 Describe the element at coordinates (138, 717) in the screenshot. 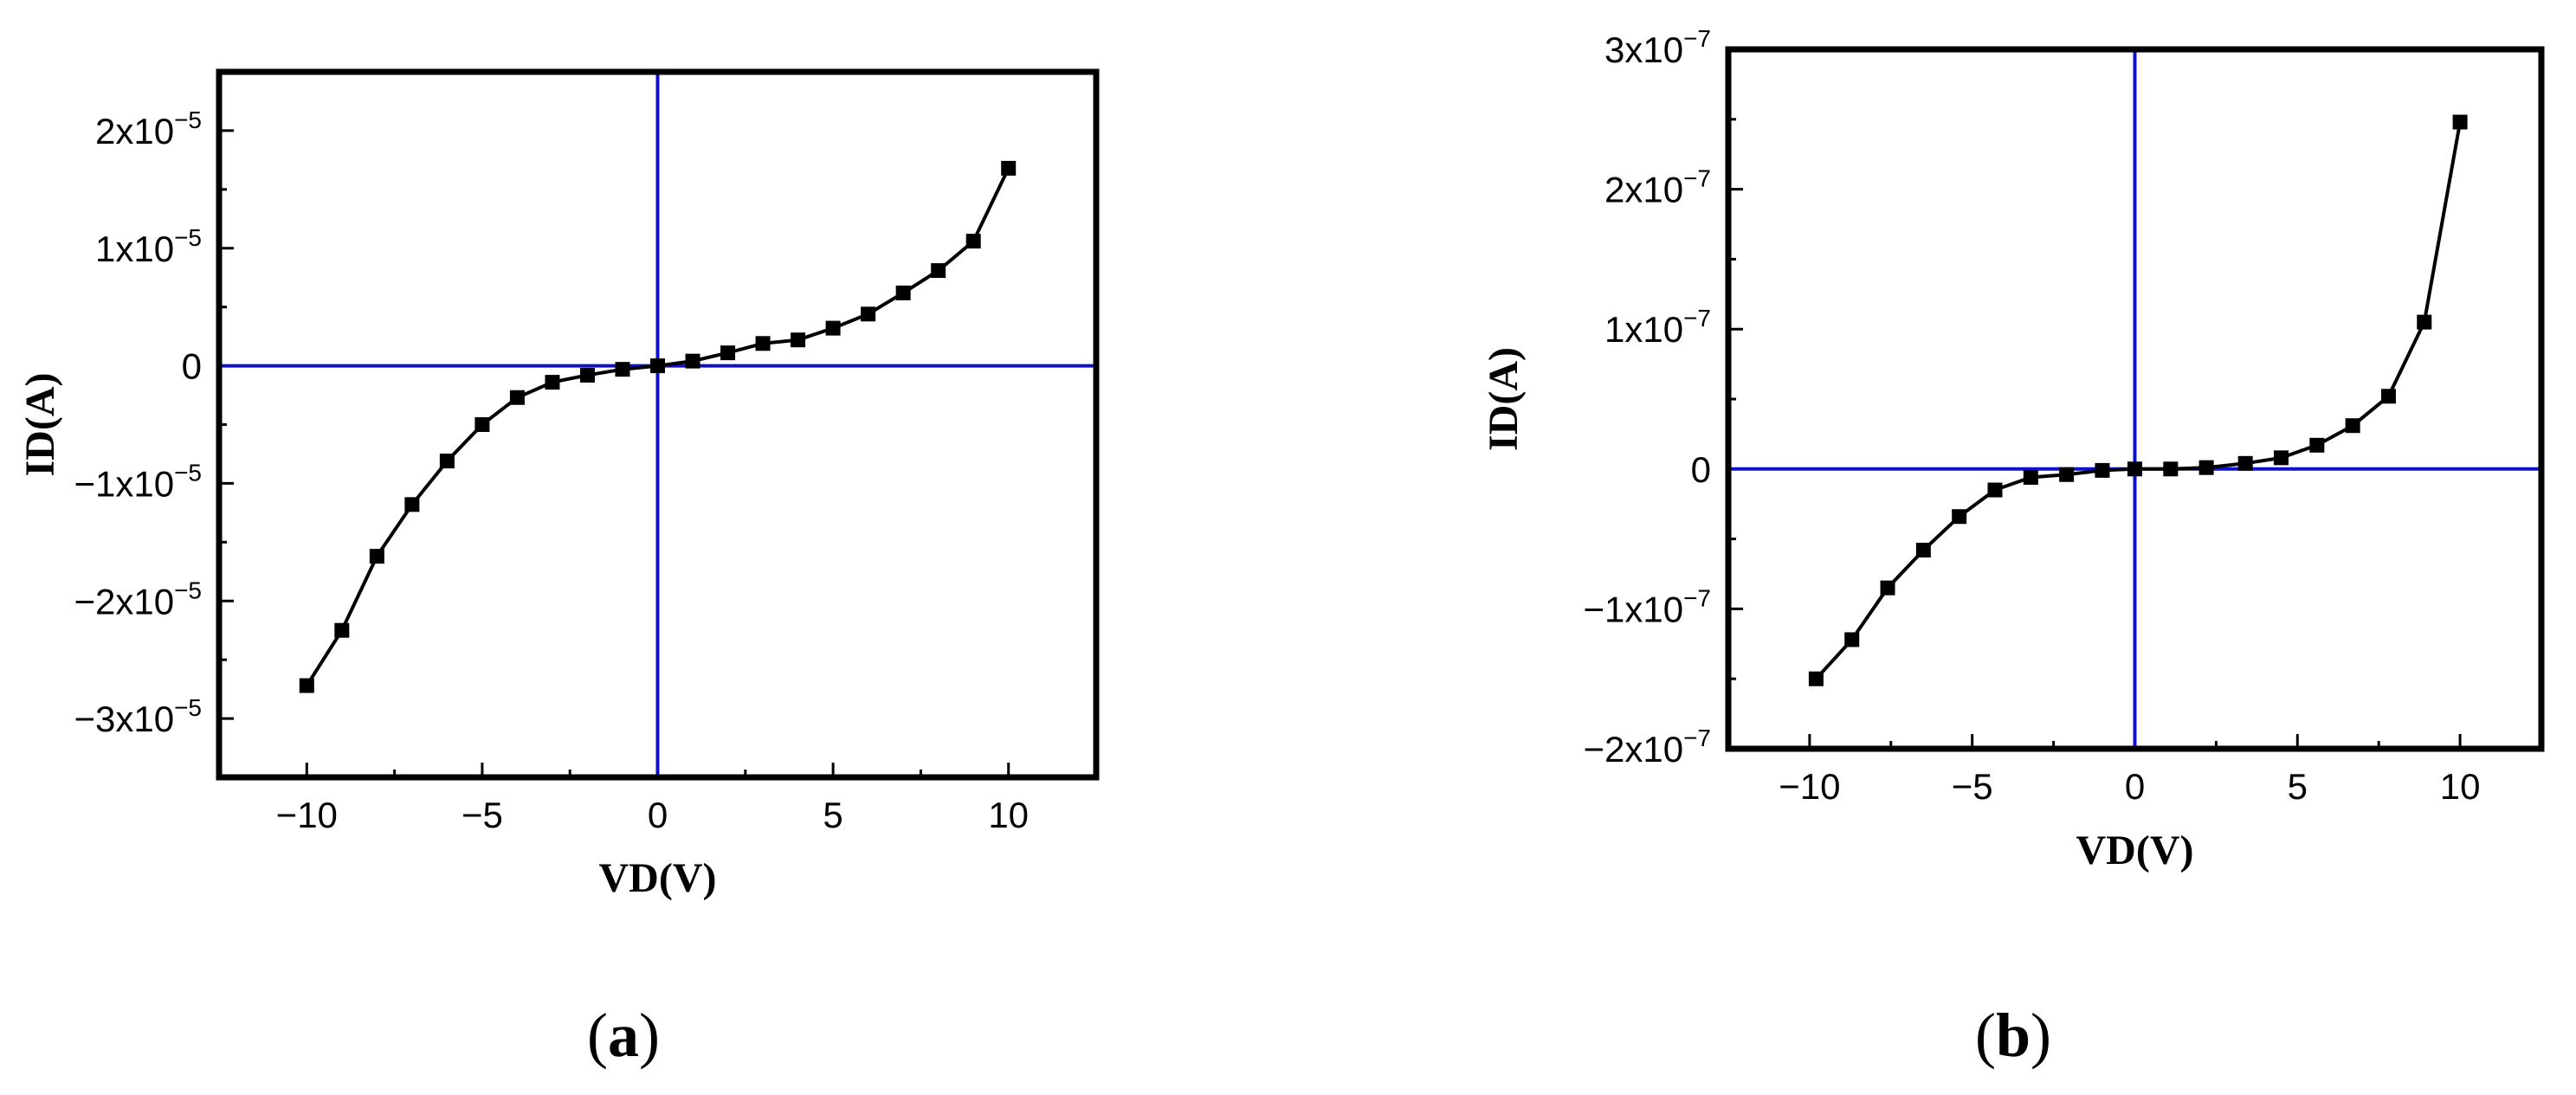

I see `y-tick-label: −3x10⁻⁵` at that location.